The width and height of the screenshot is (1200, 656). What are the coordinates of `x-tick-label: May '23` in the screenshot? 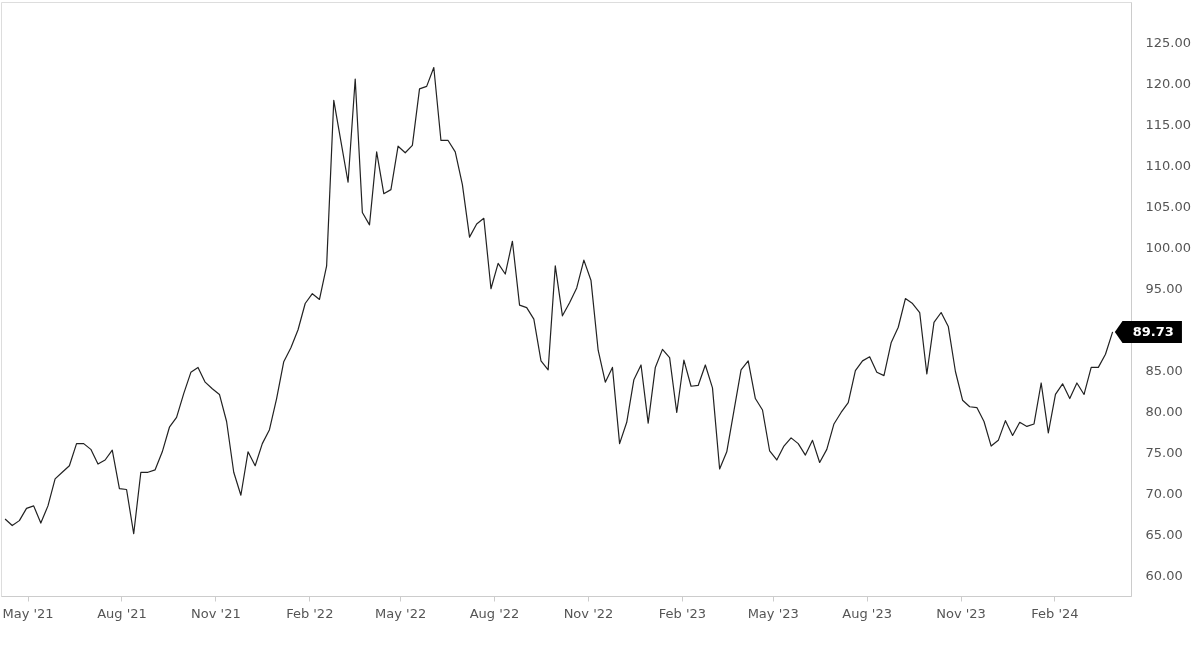 It's located at (773, 613).